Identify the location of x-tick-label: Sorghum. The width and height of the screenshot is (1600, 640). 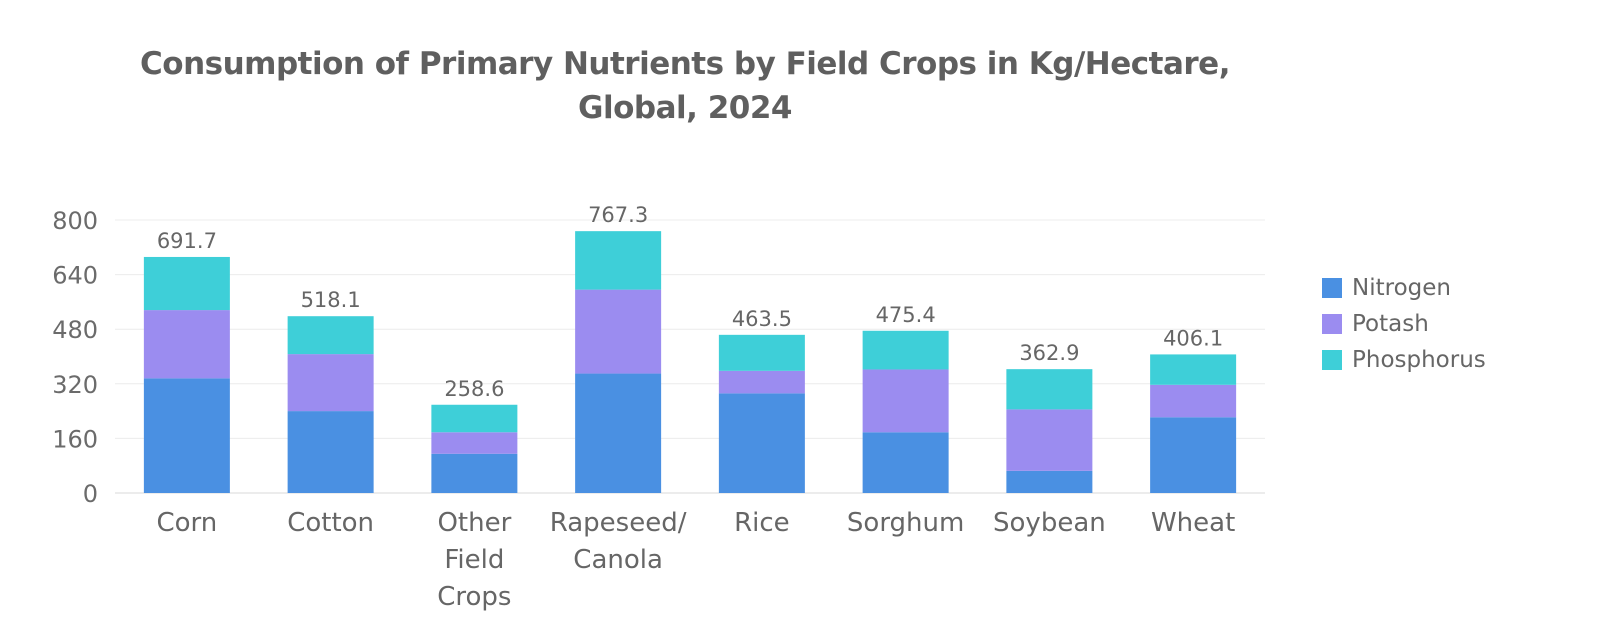
(905, 523).